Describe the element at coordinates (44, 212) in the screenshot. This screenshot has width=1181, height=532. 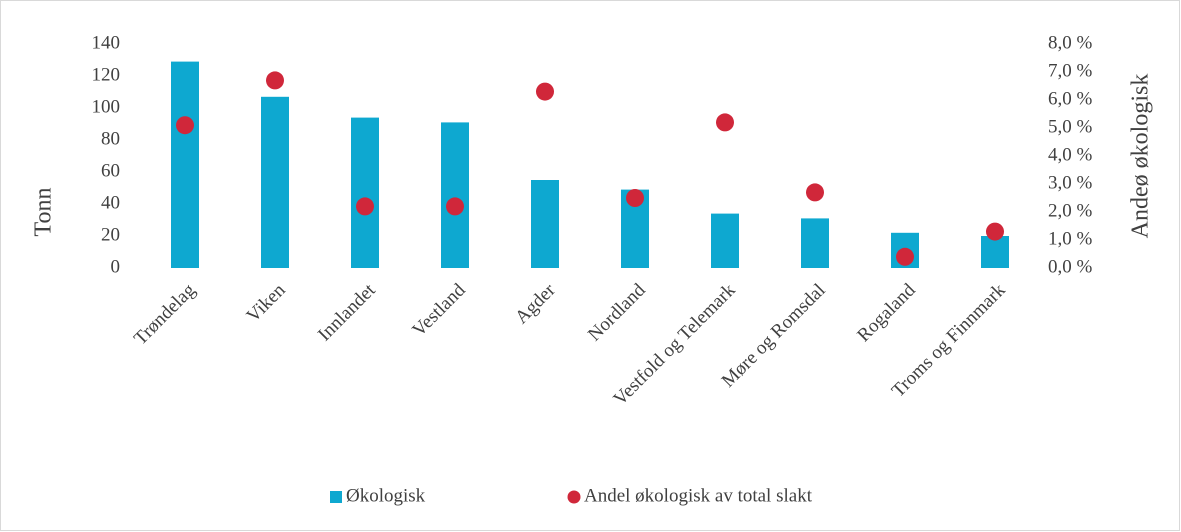
I see `y-axis-label: Tonn` at that location.